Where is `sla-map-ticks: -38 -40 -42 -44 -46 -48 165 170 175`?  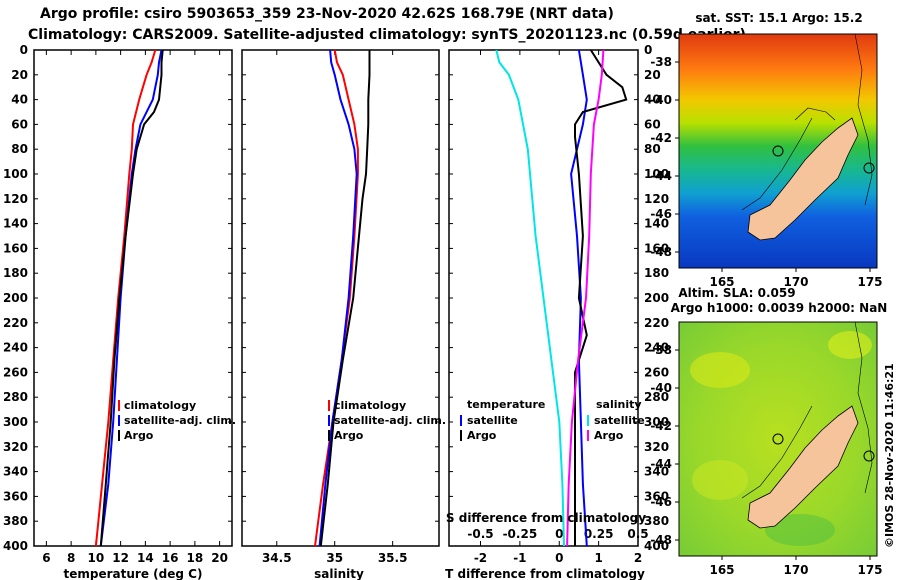
sla-map-ticks: -38 -40 -42 -44 -46 -48 165 170 175 is located at coordinates (766, 460).